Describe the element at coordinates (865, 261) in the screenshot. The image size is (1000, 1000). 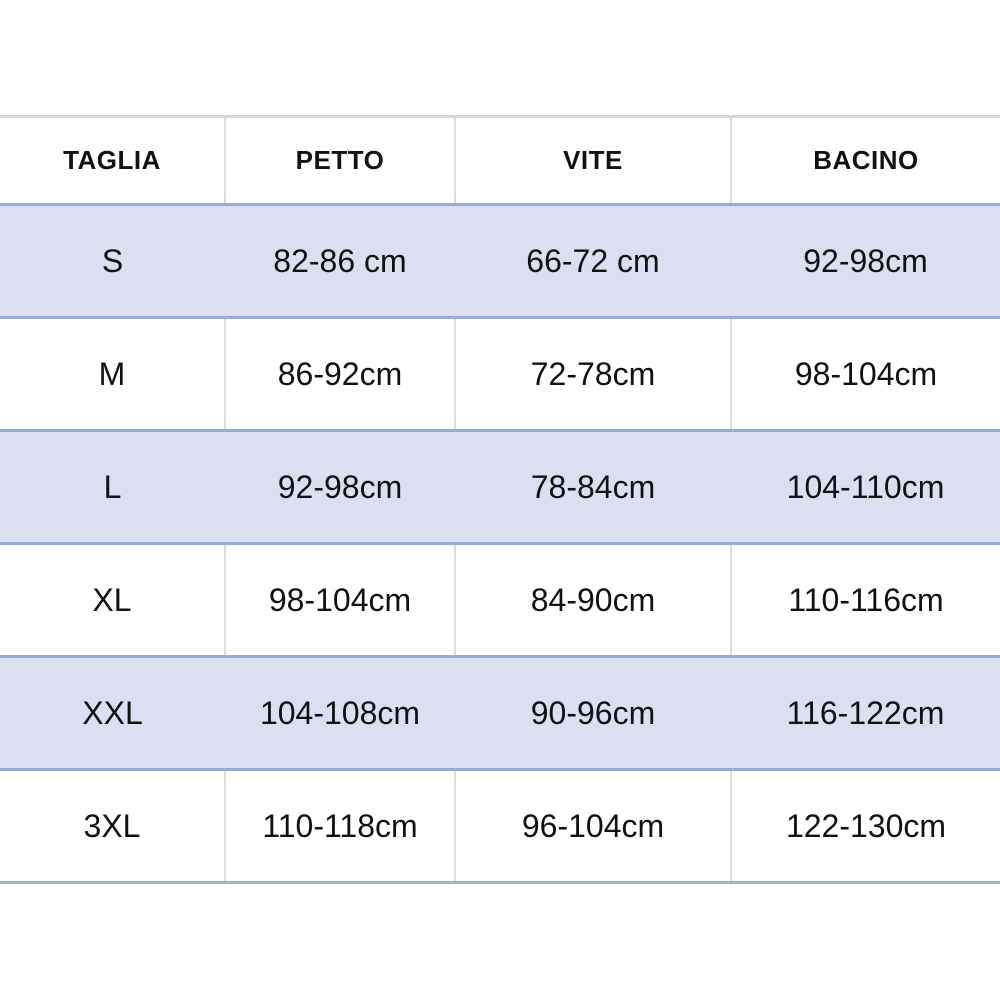
I see `cell-s-bacino: 92-98cm` at that location.